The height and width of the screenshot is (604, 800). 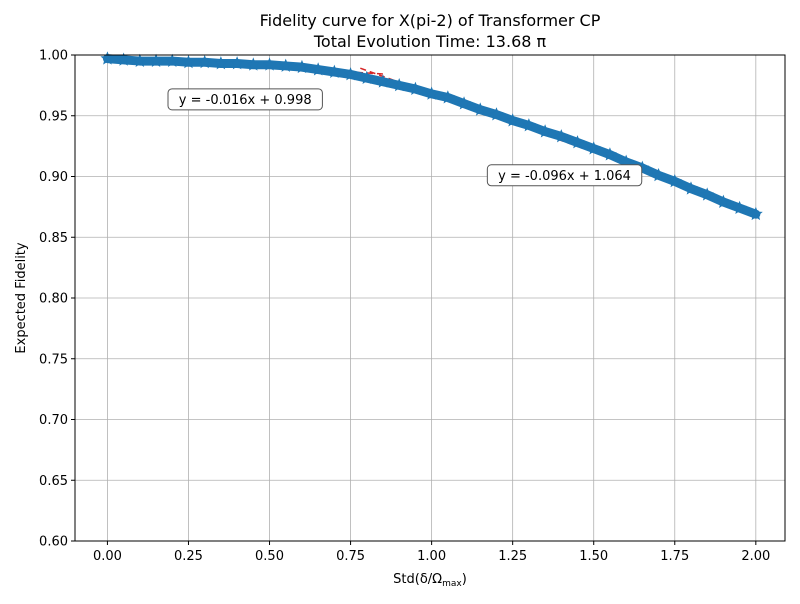 I want to click on x-tick-label: 1.75, so click(x=674, y=556).